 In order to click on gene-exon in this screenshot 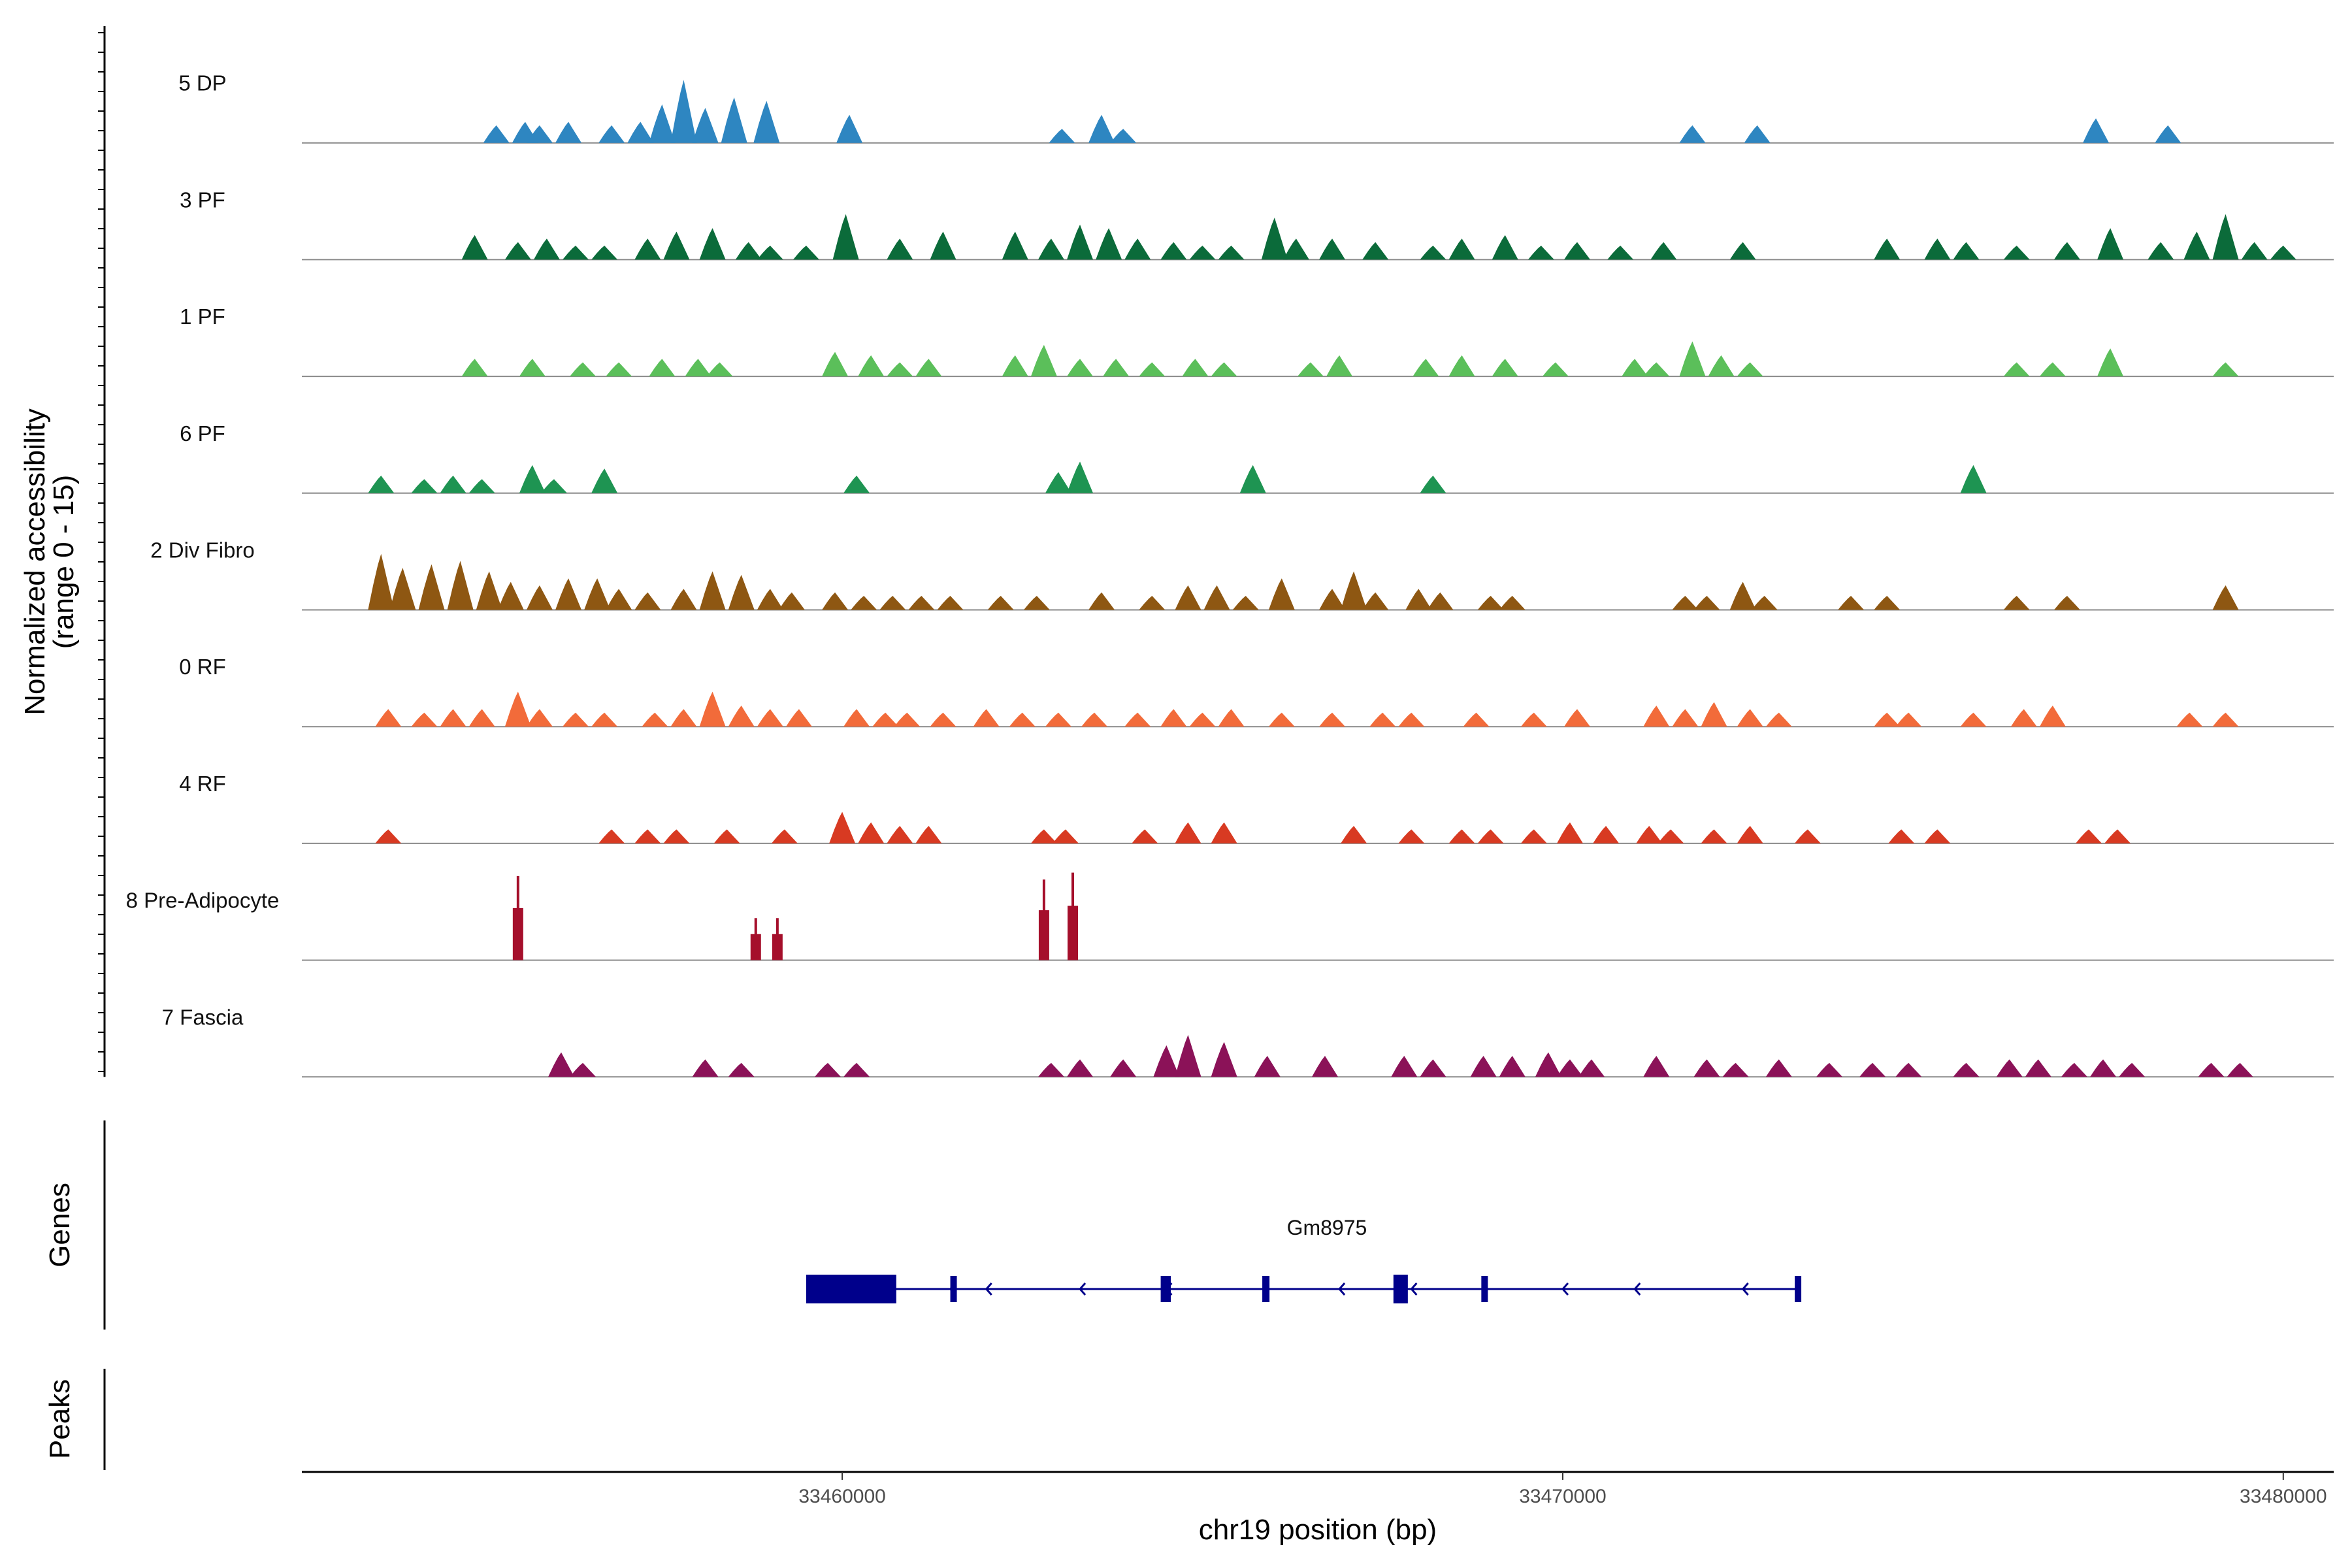, I will do `click(953, 1289)`.